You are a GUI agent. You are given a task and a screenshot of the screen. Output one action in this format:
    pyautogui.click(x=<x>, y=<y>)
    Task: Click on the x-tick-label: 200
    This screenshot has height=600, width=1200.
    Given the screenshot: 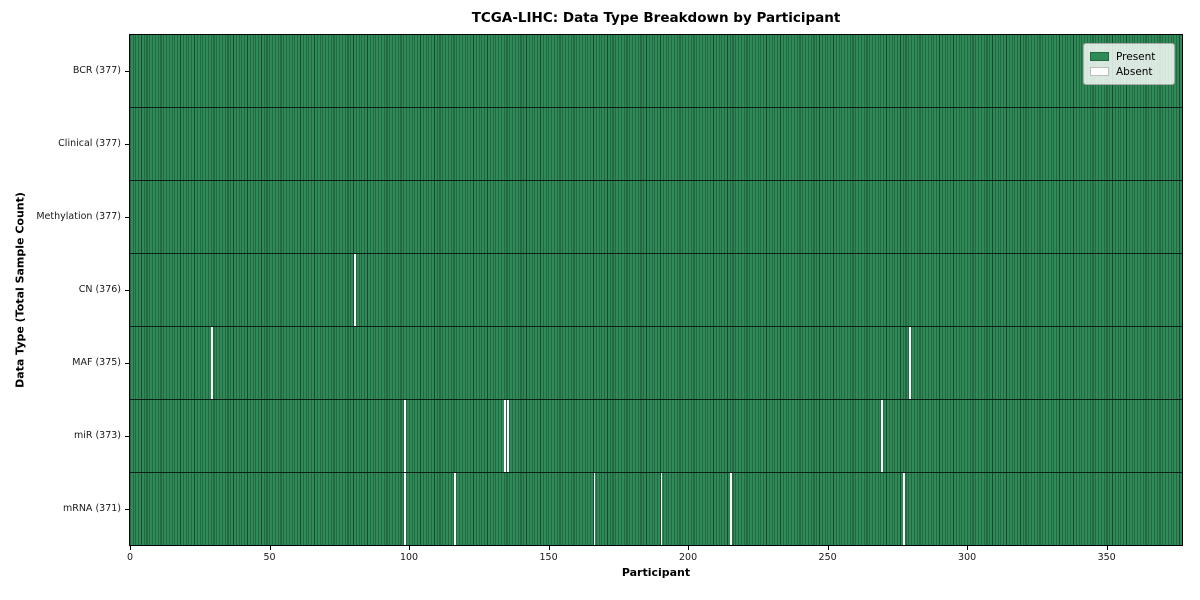 What is the action you would take?
    pyautogui.click(x=688, y=557)
    